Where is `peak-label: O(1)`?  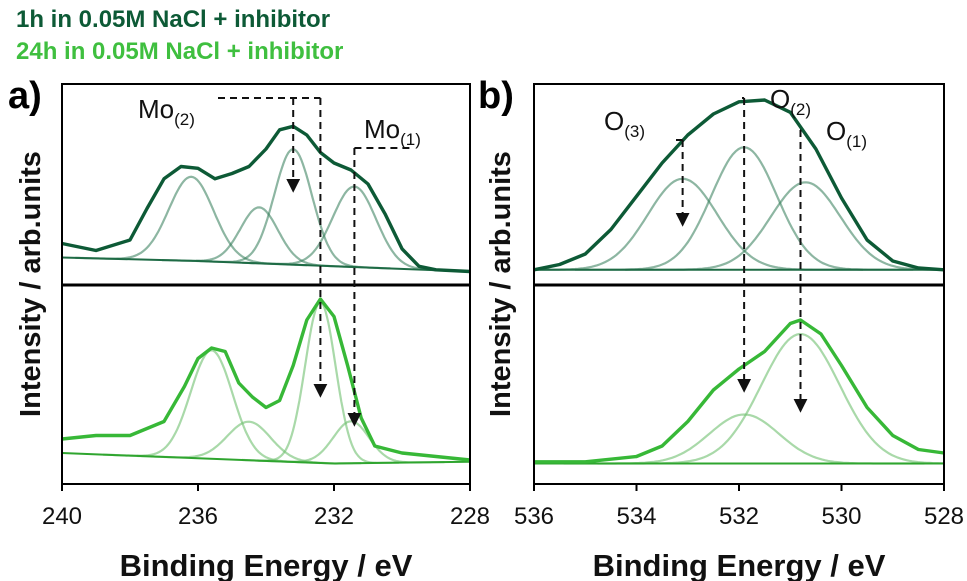 peak-label: O(1) is located at coordinates (846, 133).